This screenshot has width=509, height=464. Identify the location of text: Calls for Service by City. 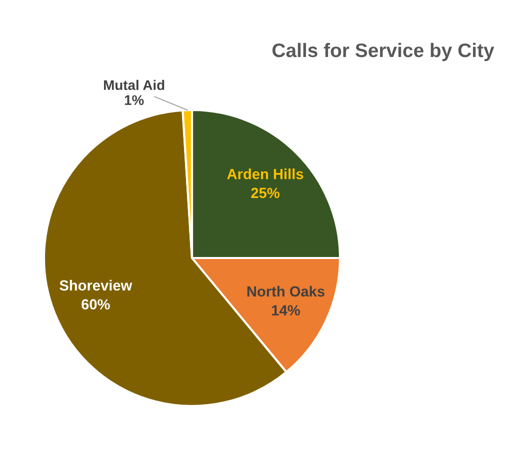
(383, 52).